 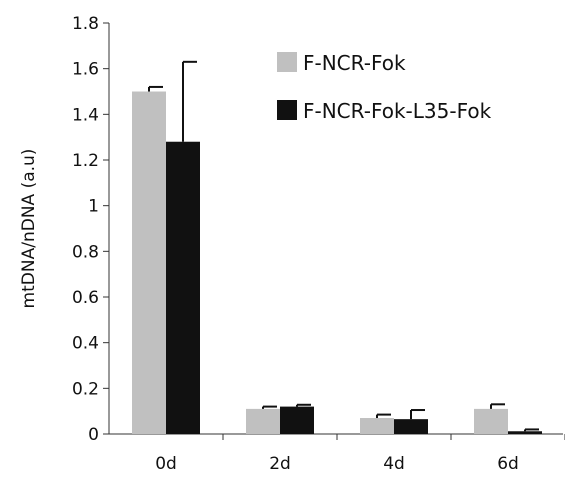 What do you see at coordinates (85, 252) in the screenshot?
I see `y-tick-label: 0.8` at bounding box center [85, 252].